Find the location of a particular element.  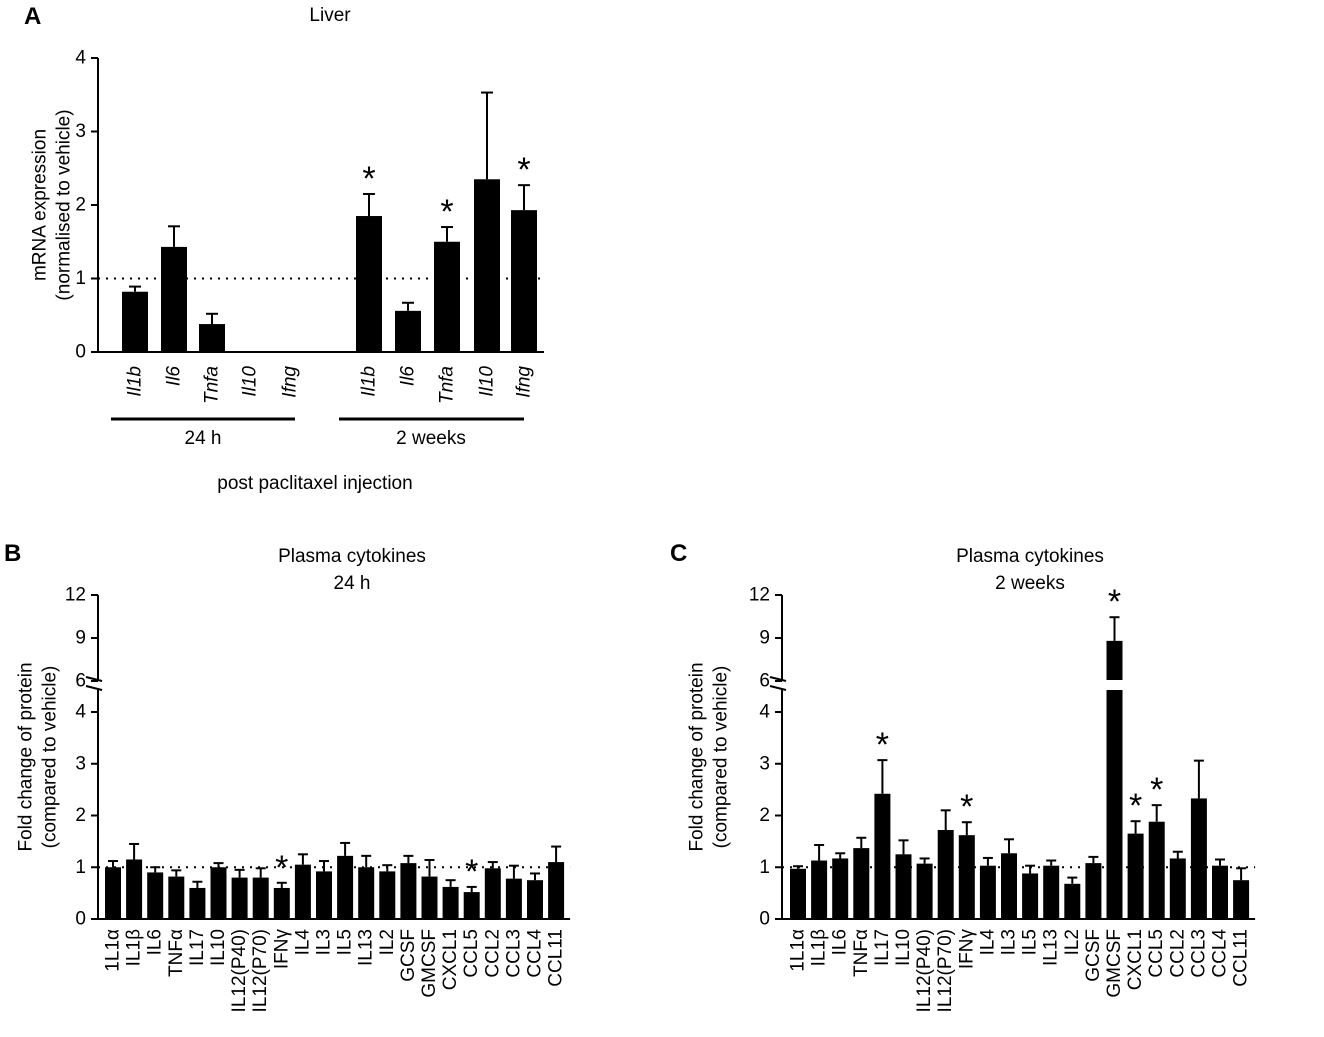

panel-c-bar-1L1α is located at coordinates (798, 893).